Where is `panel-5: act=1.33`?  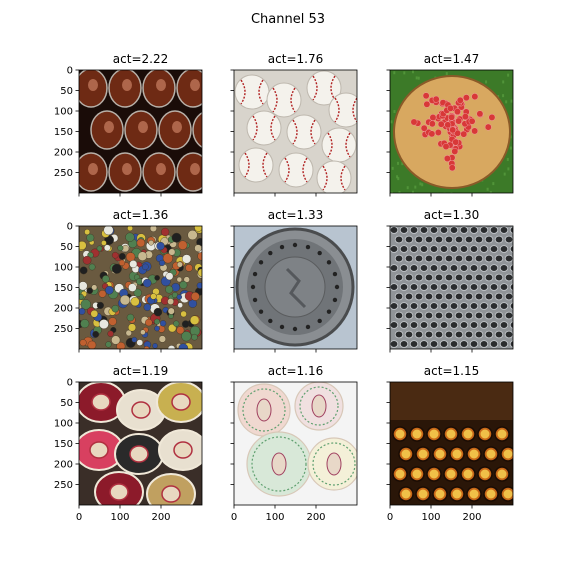
panel-5: act=1.33 is located at coordinates (294, 280).